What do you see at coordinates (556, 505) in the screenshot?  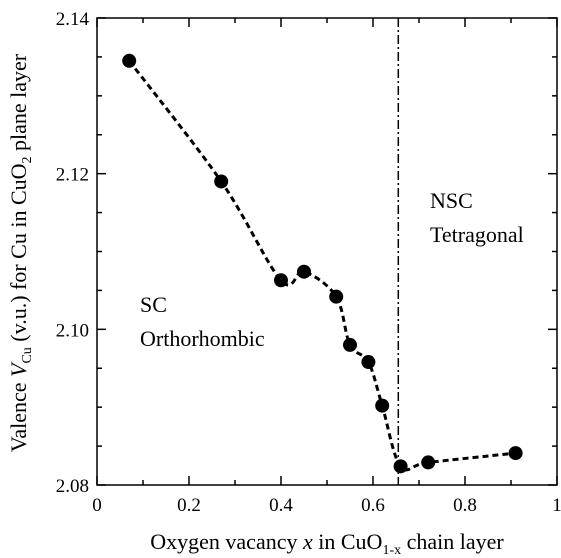 I see `x-tick-label: 1` at bounding box center [556, 505].